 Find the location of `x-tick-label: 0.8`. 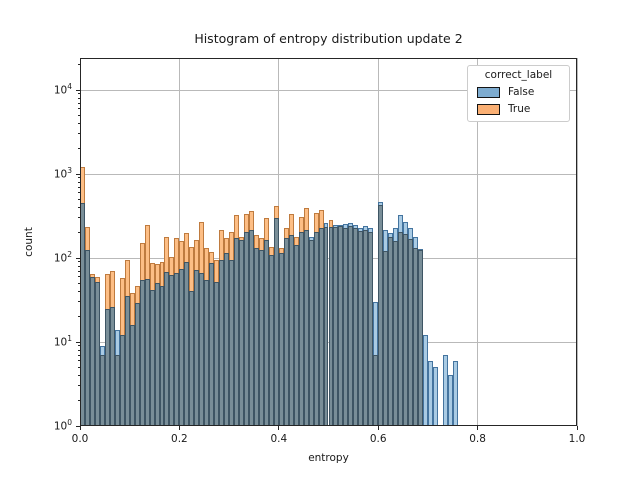

x-tick-label: 0.8 is located at coordinates (477, 439).